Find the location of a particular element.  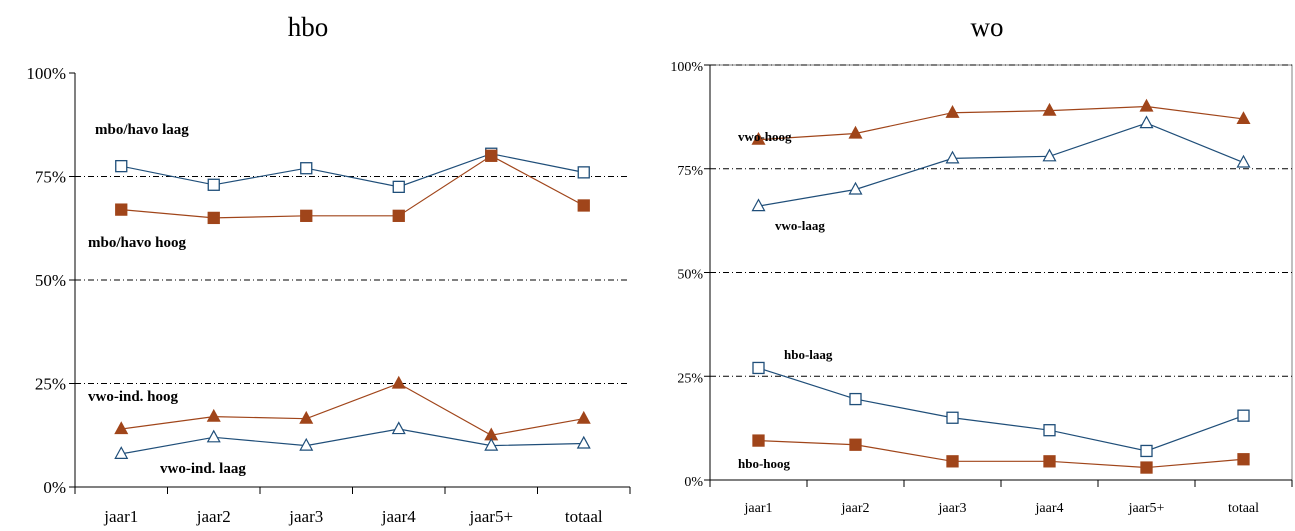

series-vwo-laag: vwo-laag is located at coordinates (1001, 174).